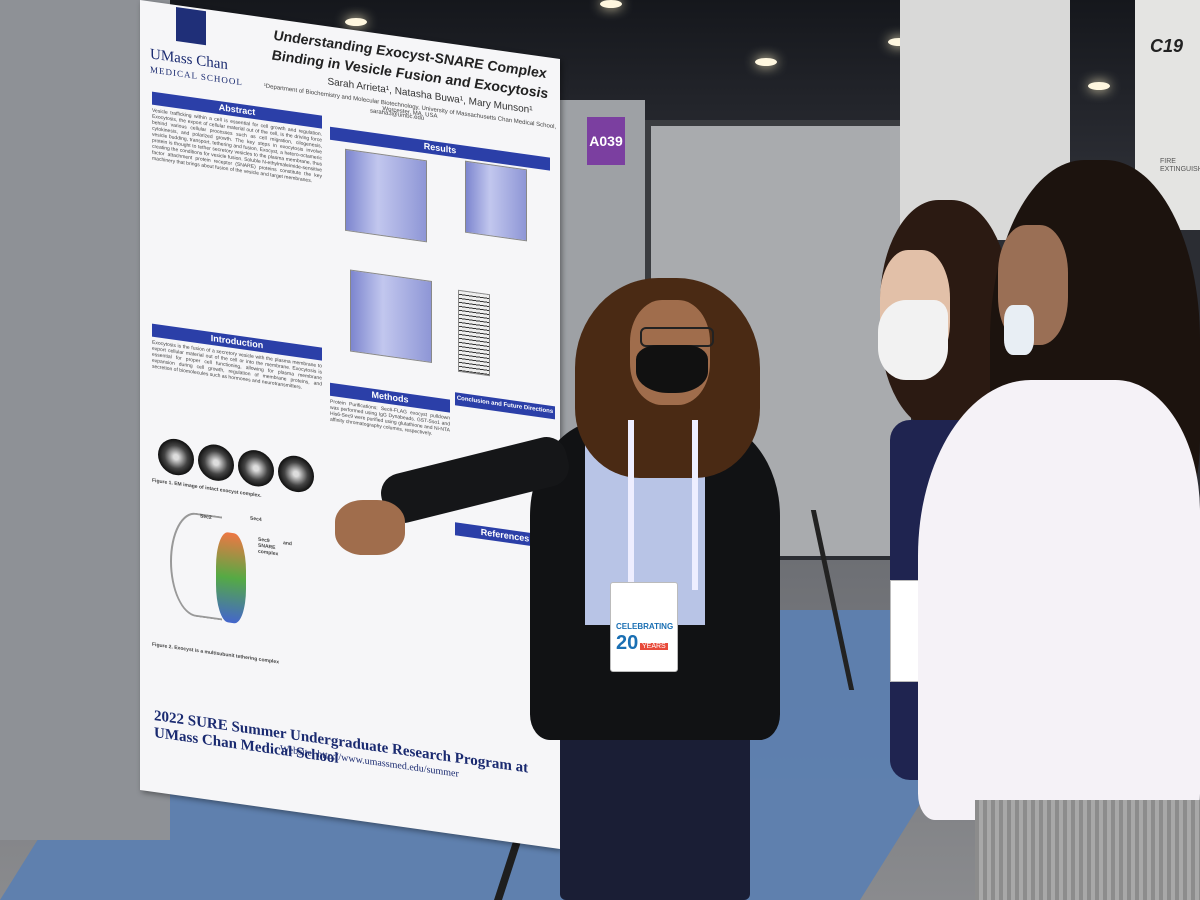  I want to click on umass-logo-text: UMass Chan MEDICAL SCHOOL, so click(205, 69).